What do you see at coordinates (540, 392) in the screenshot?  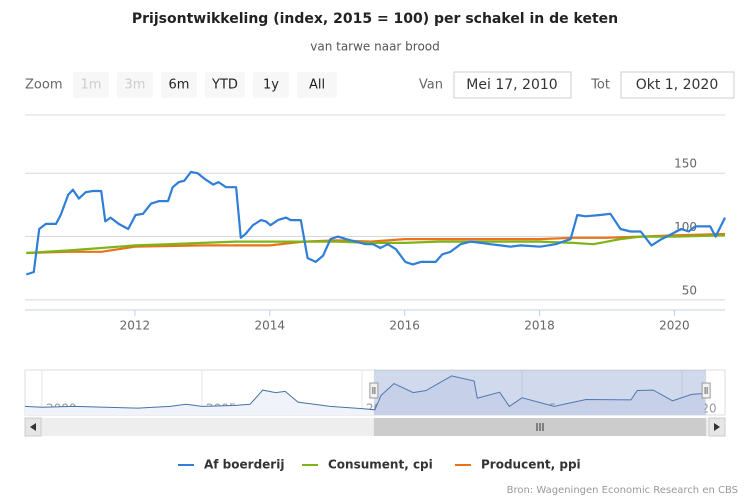 I see `navigator-selection` at bounding box center [540, 392].